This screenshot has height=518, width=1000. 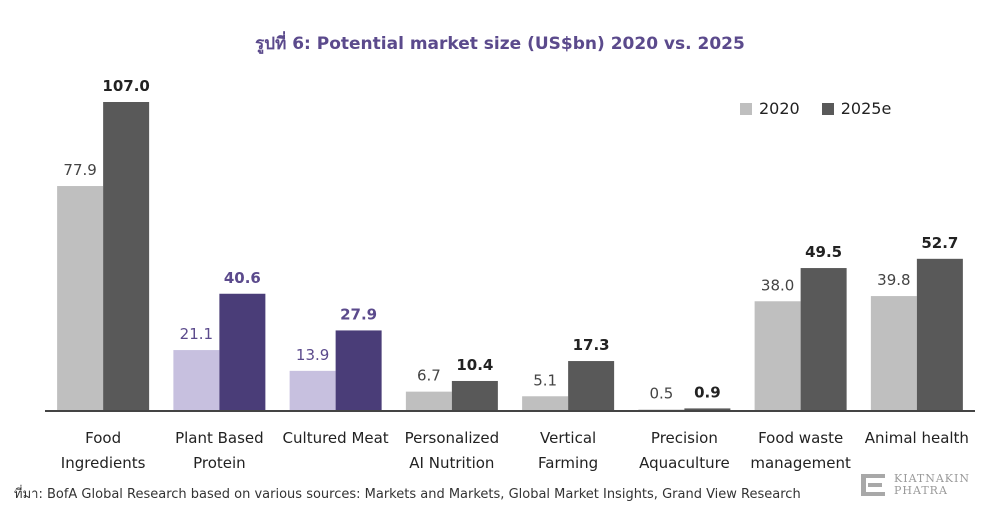 I want to click on legend-item-2020: 2020, so click(x=770, y=108).